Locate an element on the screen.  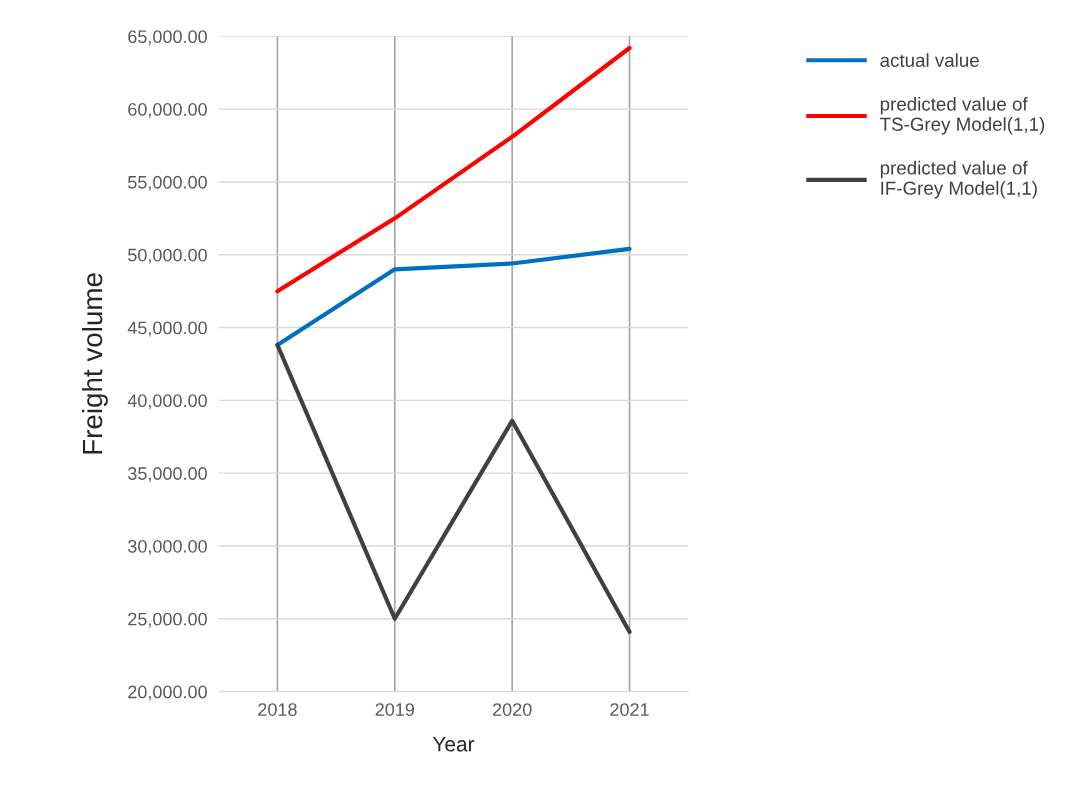
y-tick-label: 60,000.00 is located at coordinates (167, 110).